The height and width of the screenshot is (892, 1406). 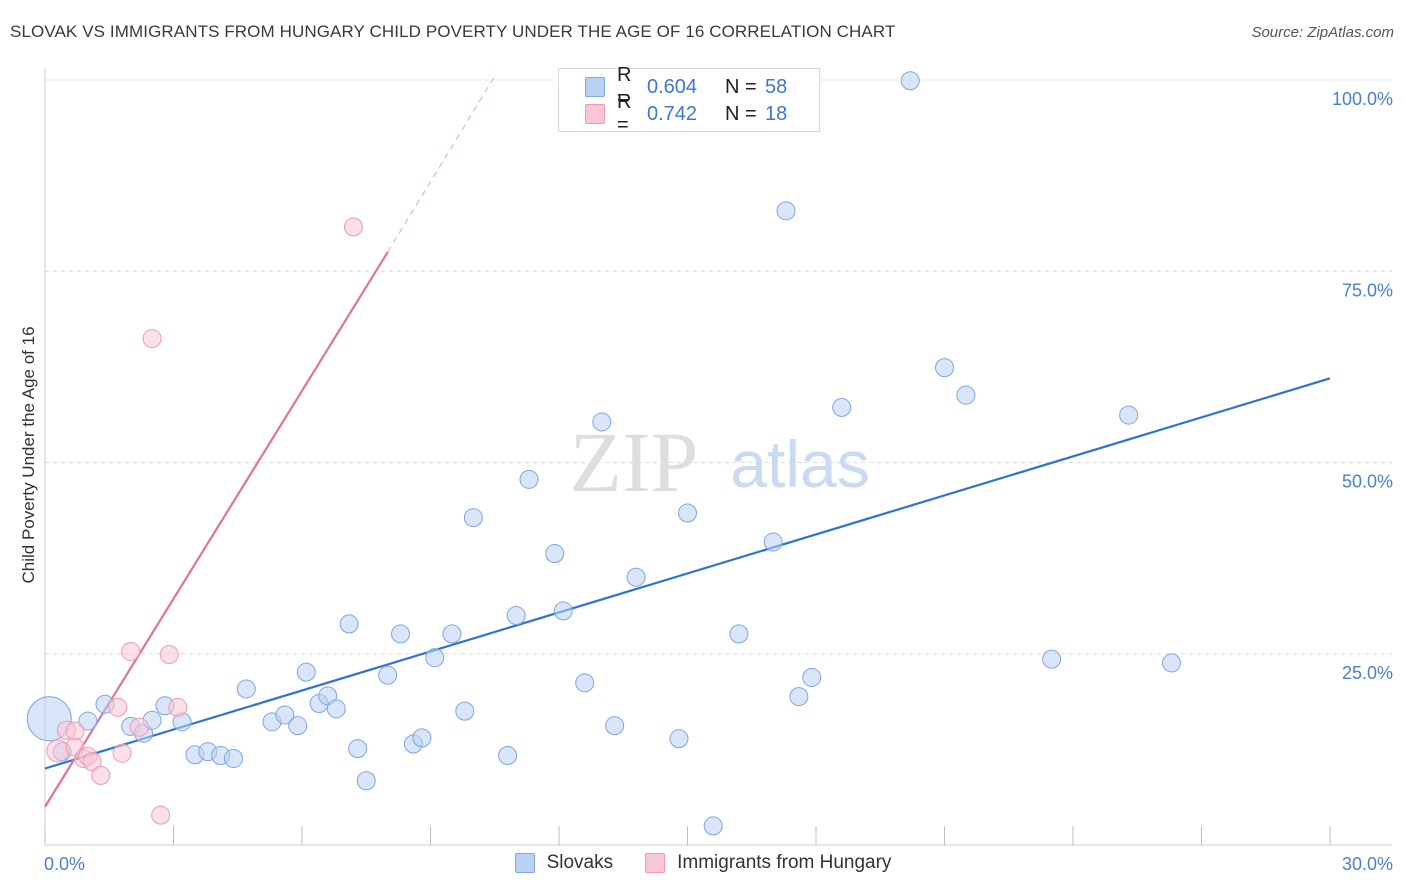 What do you see at coordinates (580, 862) in the screenshot?
I see `legend-label-slovaks: Slovaks` at bounding box center [580, 862].